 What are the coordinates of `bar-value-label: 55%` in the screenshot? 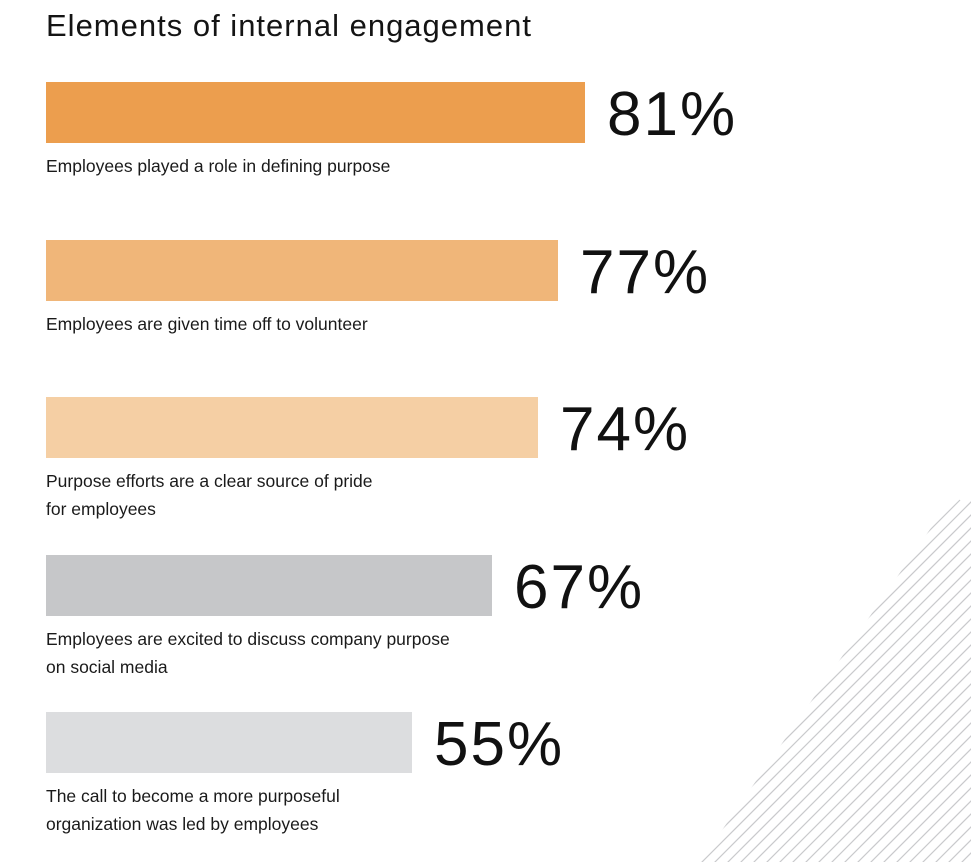 It's located at (499, 744).